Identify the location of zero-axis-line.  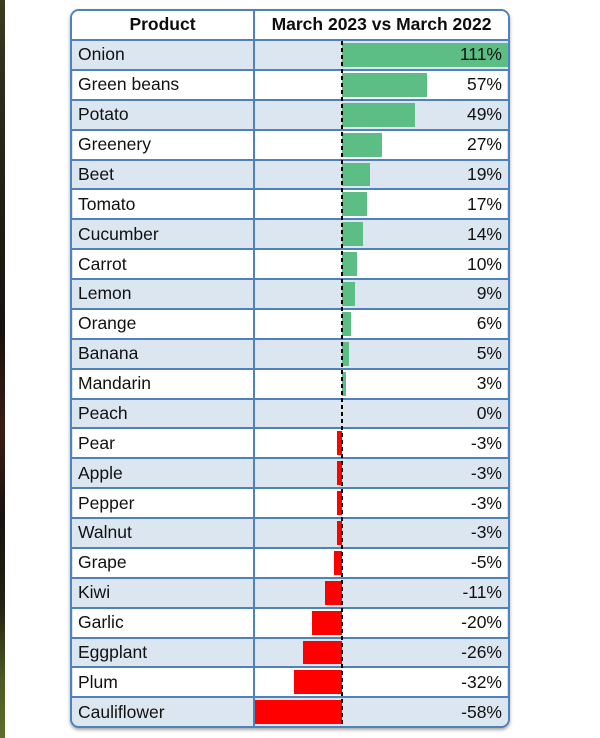
(341, 383).